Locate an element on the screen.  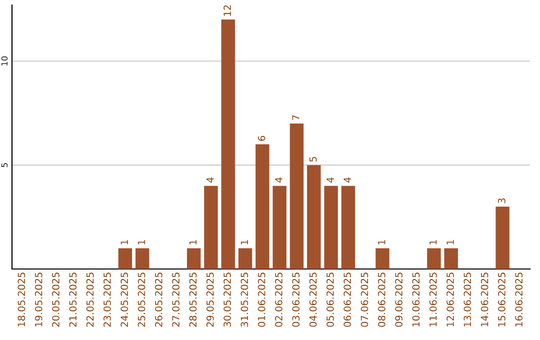
x-tick-label: 29.05.2025 is located at coordinates (210, 299).